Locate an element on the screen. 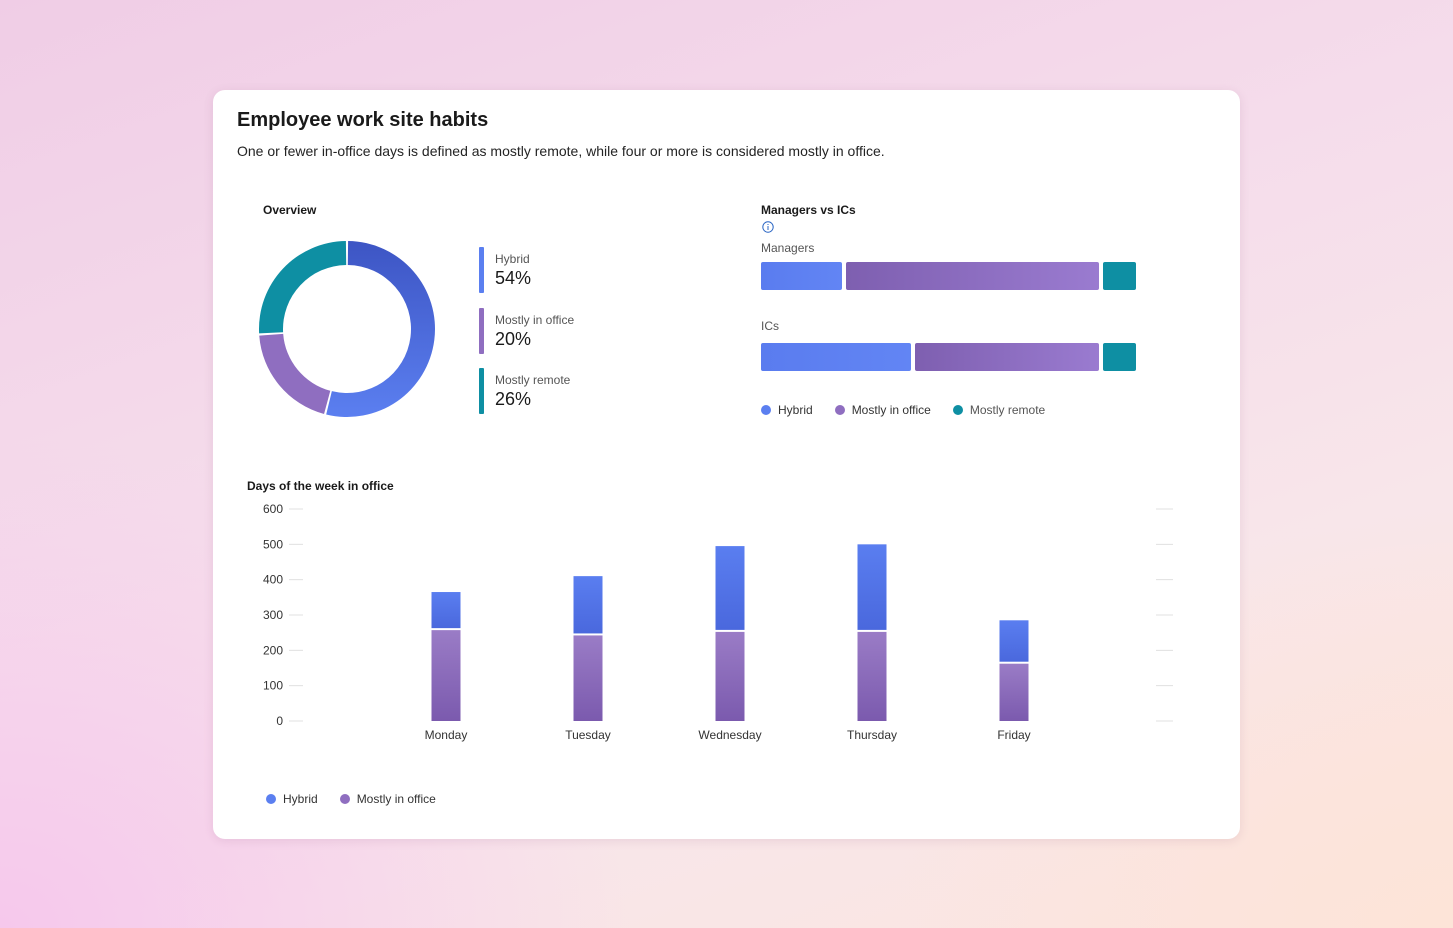 The image size is (1453, 928). card-title: Employee work site habits is located at coordinates (363, 120).